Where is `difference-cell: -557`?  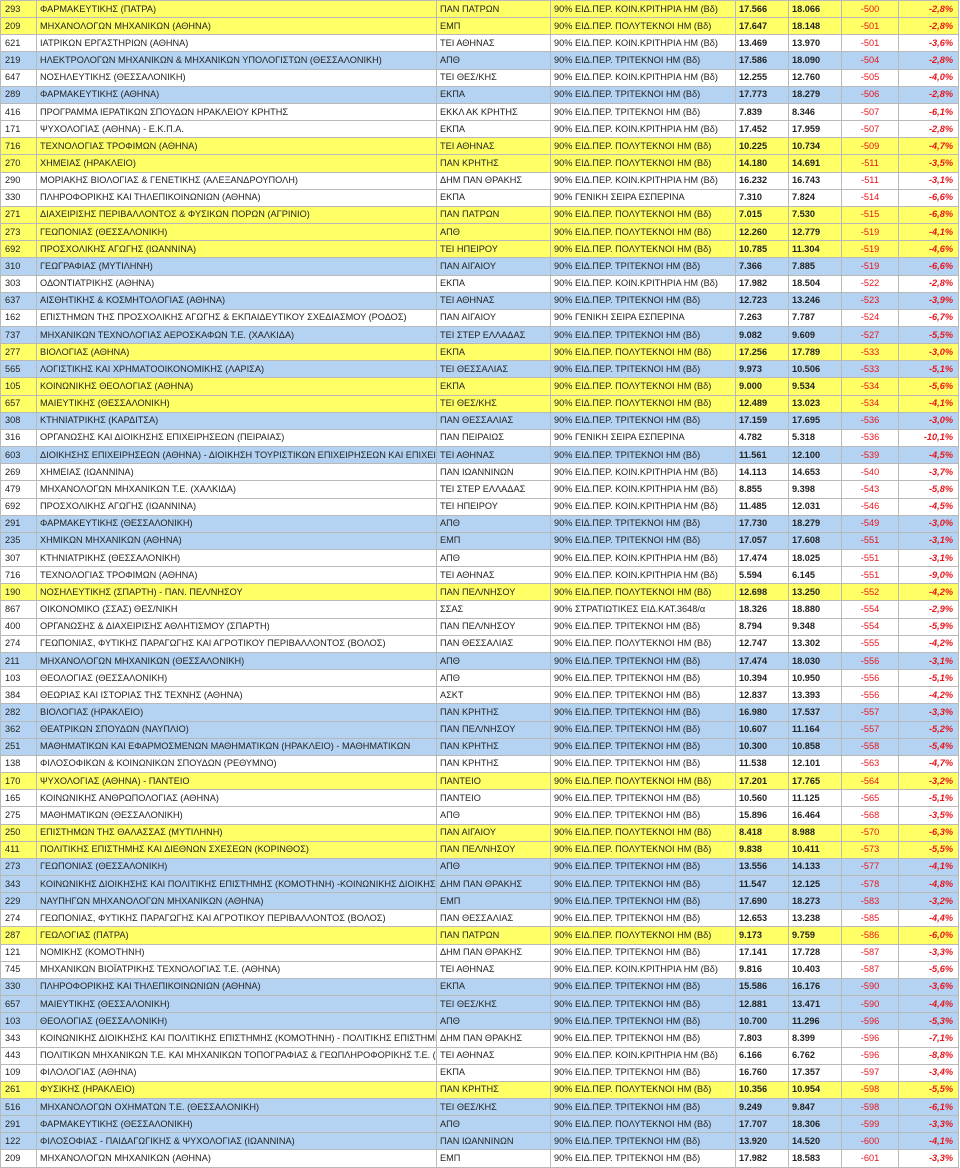 difference-cell: -557 is located at coordinates (870, 729).